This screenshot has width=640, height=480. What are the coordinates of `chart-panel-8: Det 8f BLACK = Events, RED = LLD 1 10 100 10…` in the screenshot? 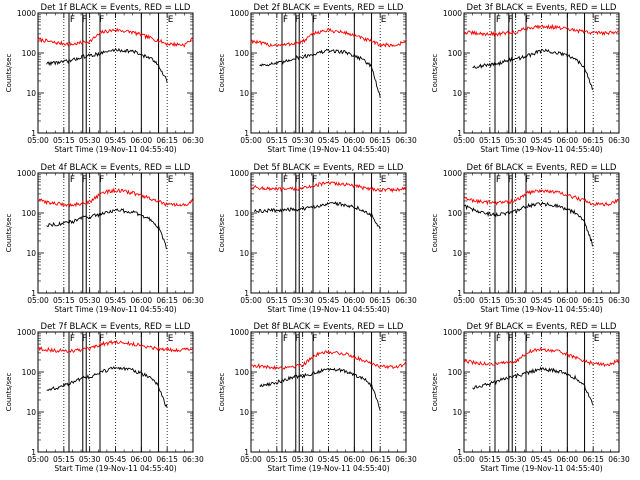 It's located at (317, 397).